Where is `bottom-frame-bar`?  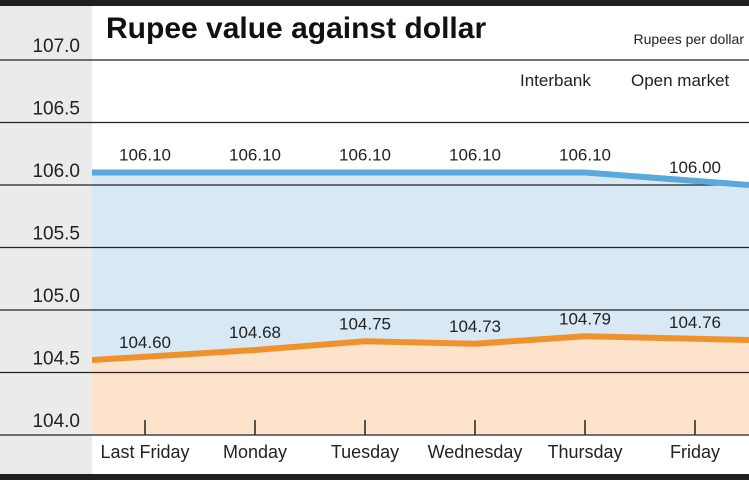
bottom-frame-bar is located at coordinates (374, 477).